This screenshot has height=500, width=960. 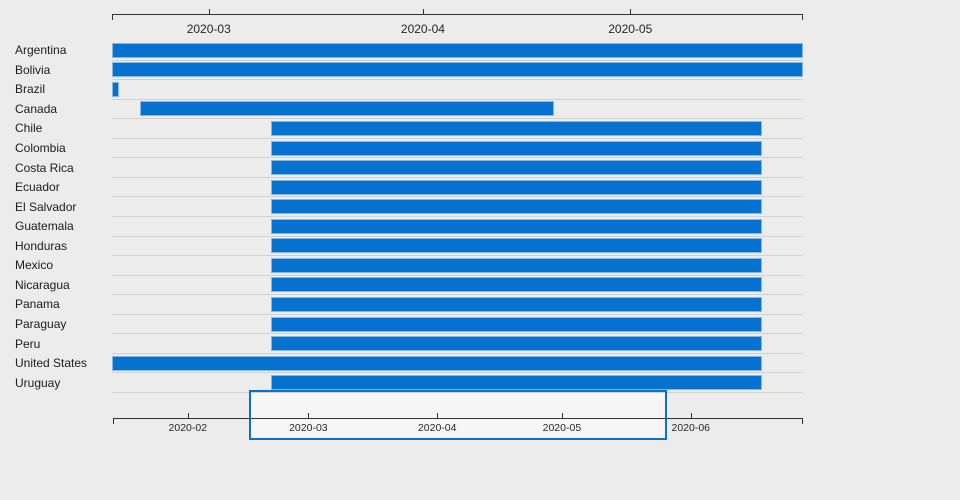 I want to click on country-label: United States, so click(x=51, y=363).